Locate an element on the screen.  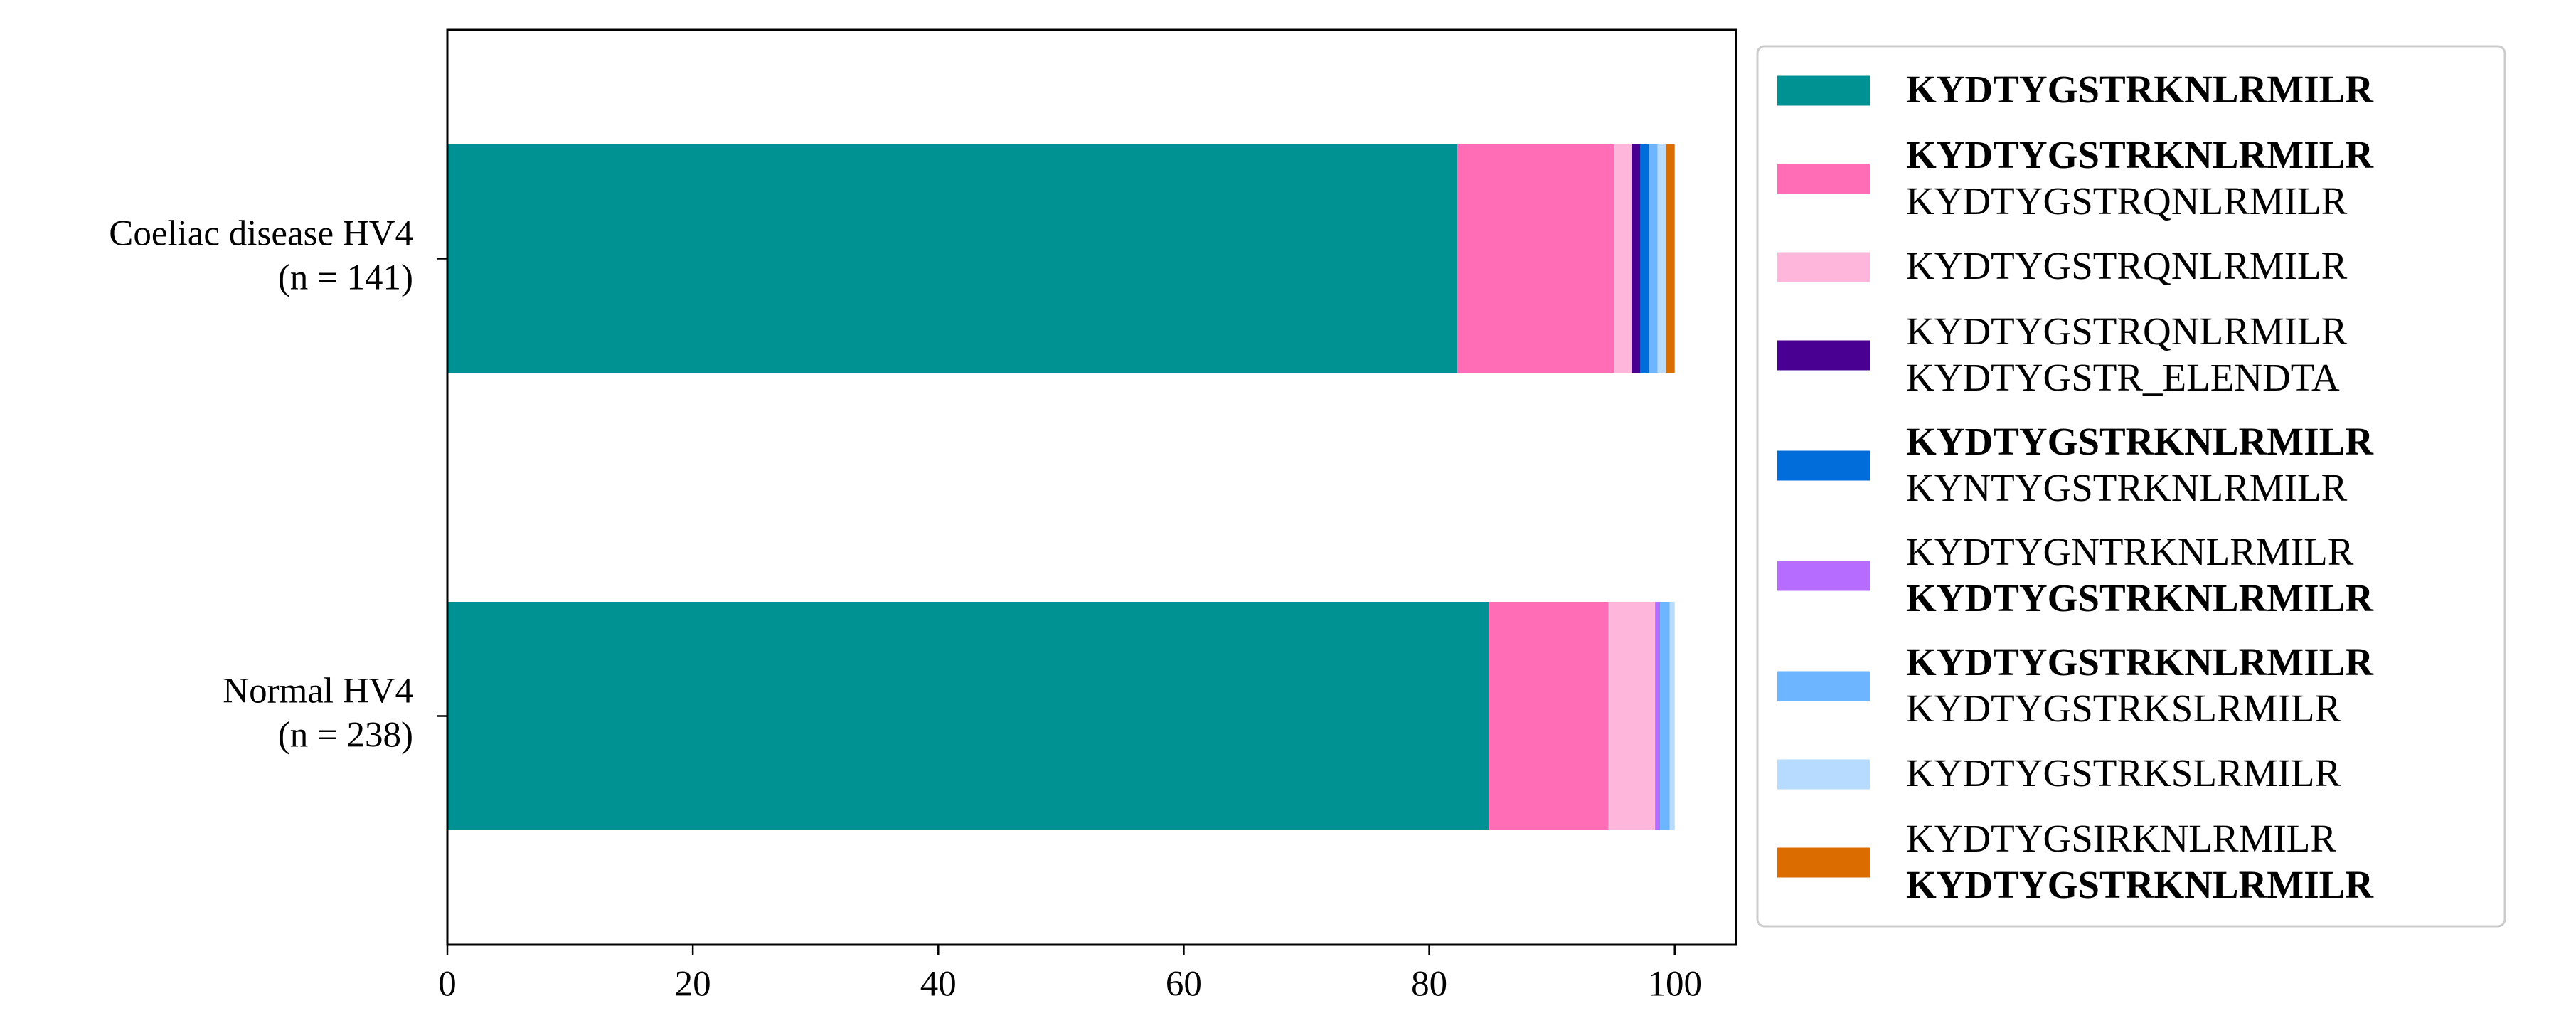
y-tick-label: Normal HV4 (n = 238) is located at coordinates (318, 713).